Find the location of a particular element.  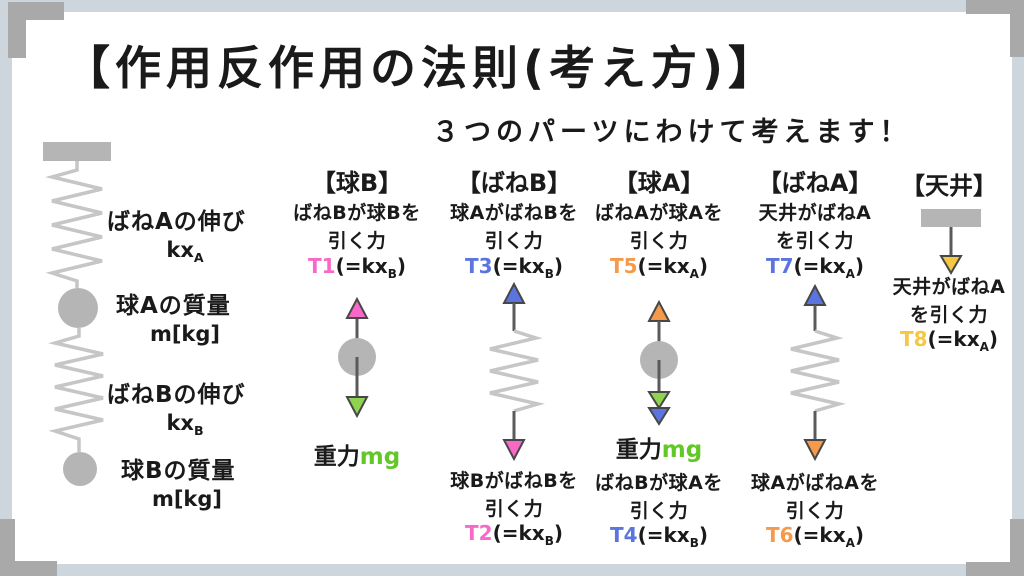

ball-a-bottom-force-desc-1: ばねBが球Aを is located at coordinates (659, 483).